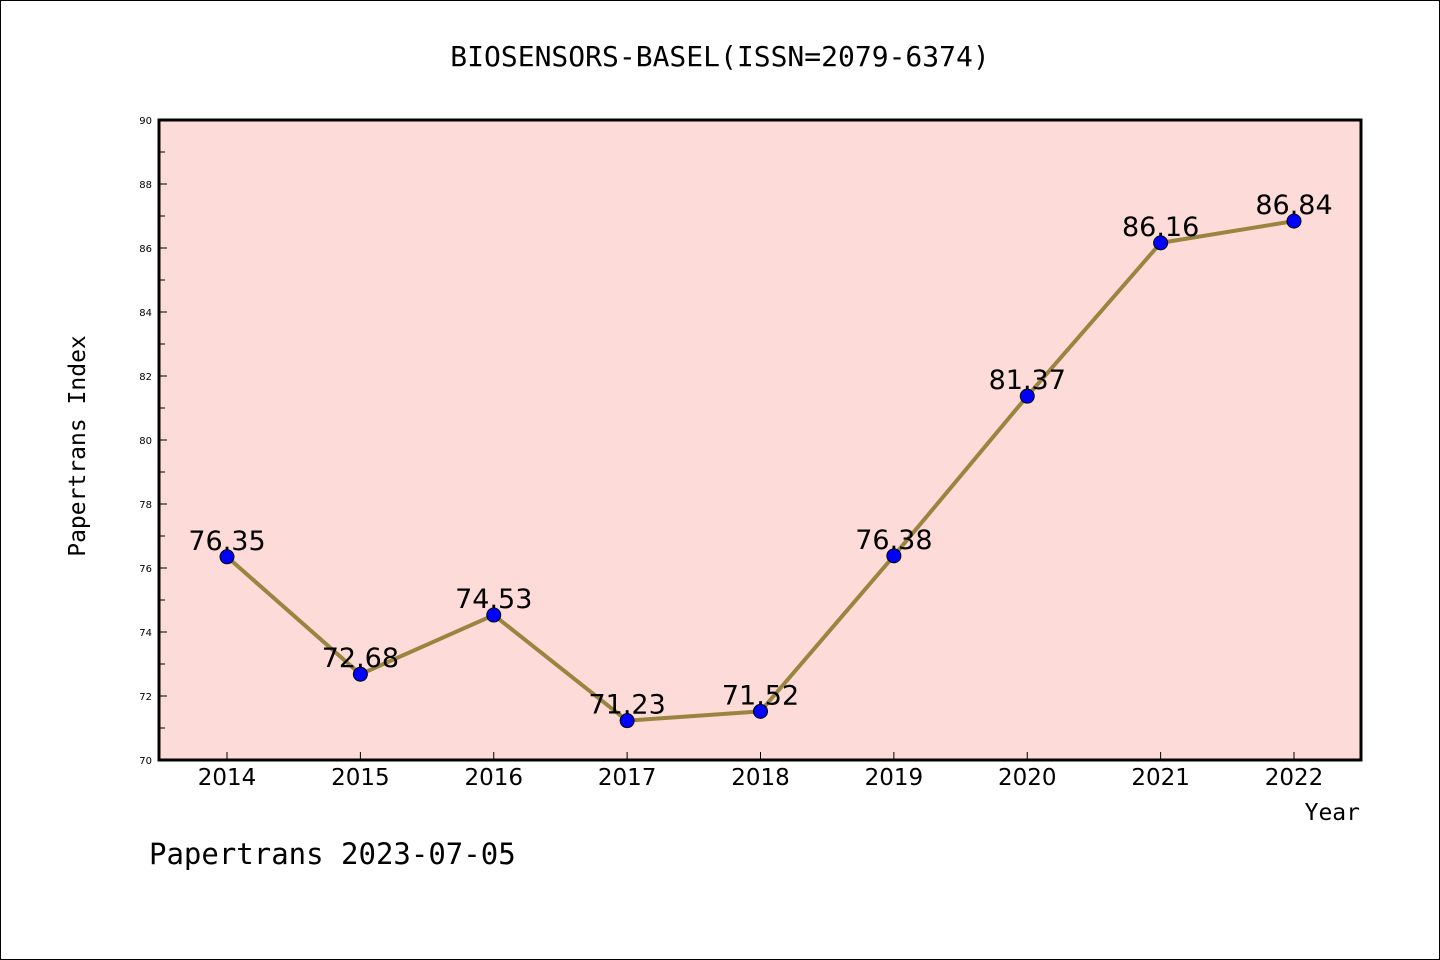  I want to click on data-label-2021: 86.16, so click(1160, 227).